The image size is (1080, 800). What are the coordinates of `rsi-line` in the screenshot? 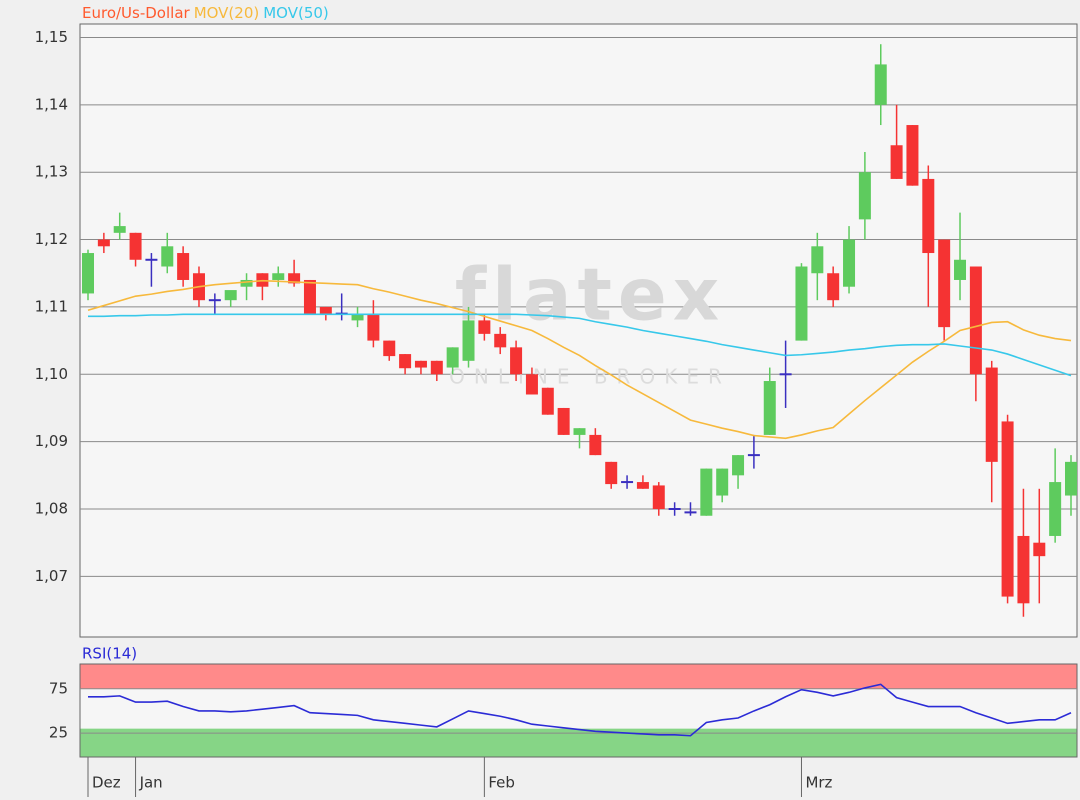 It's located at (580, 710).